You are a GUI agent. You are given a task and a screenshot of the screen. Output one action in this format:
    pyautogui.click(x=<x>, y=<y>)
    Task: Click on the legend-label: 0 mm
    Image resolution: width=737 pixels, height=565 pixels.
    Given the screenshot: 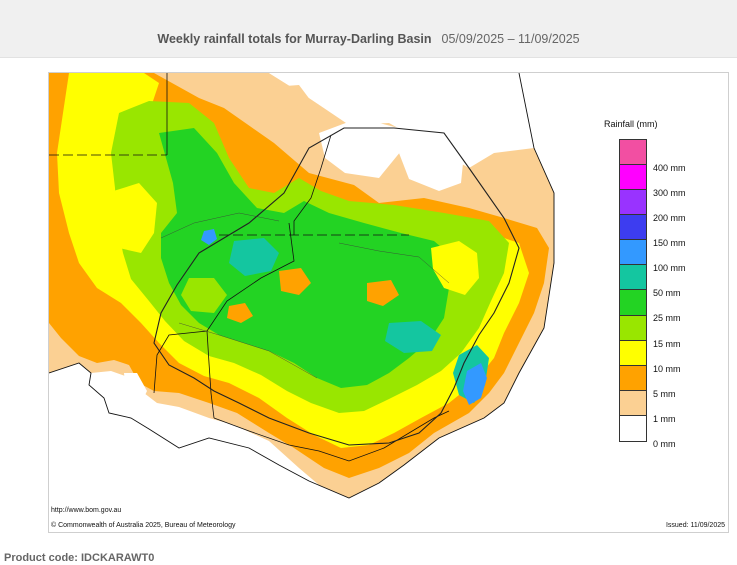 What is the action you would take?
    pyautogui.click(x=664, y=443)
    